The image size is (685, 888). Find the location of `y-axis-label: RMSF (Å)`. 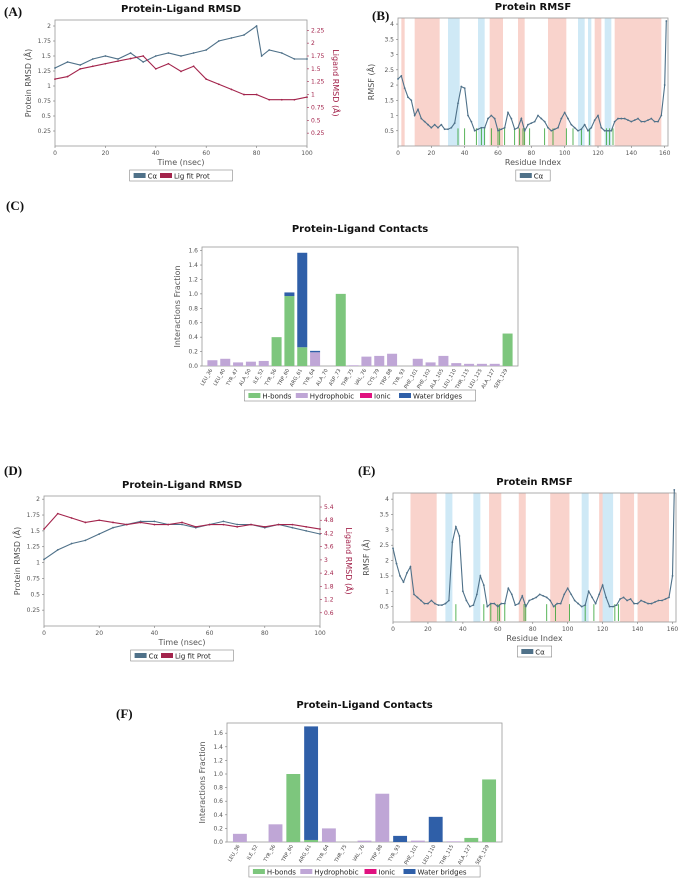

y-axis-label: RMSF (Å) is located at coordinates (370, 82).